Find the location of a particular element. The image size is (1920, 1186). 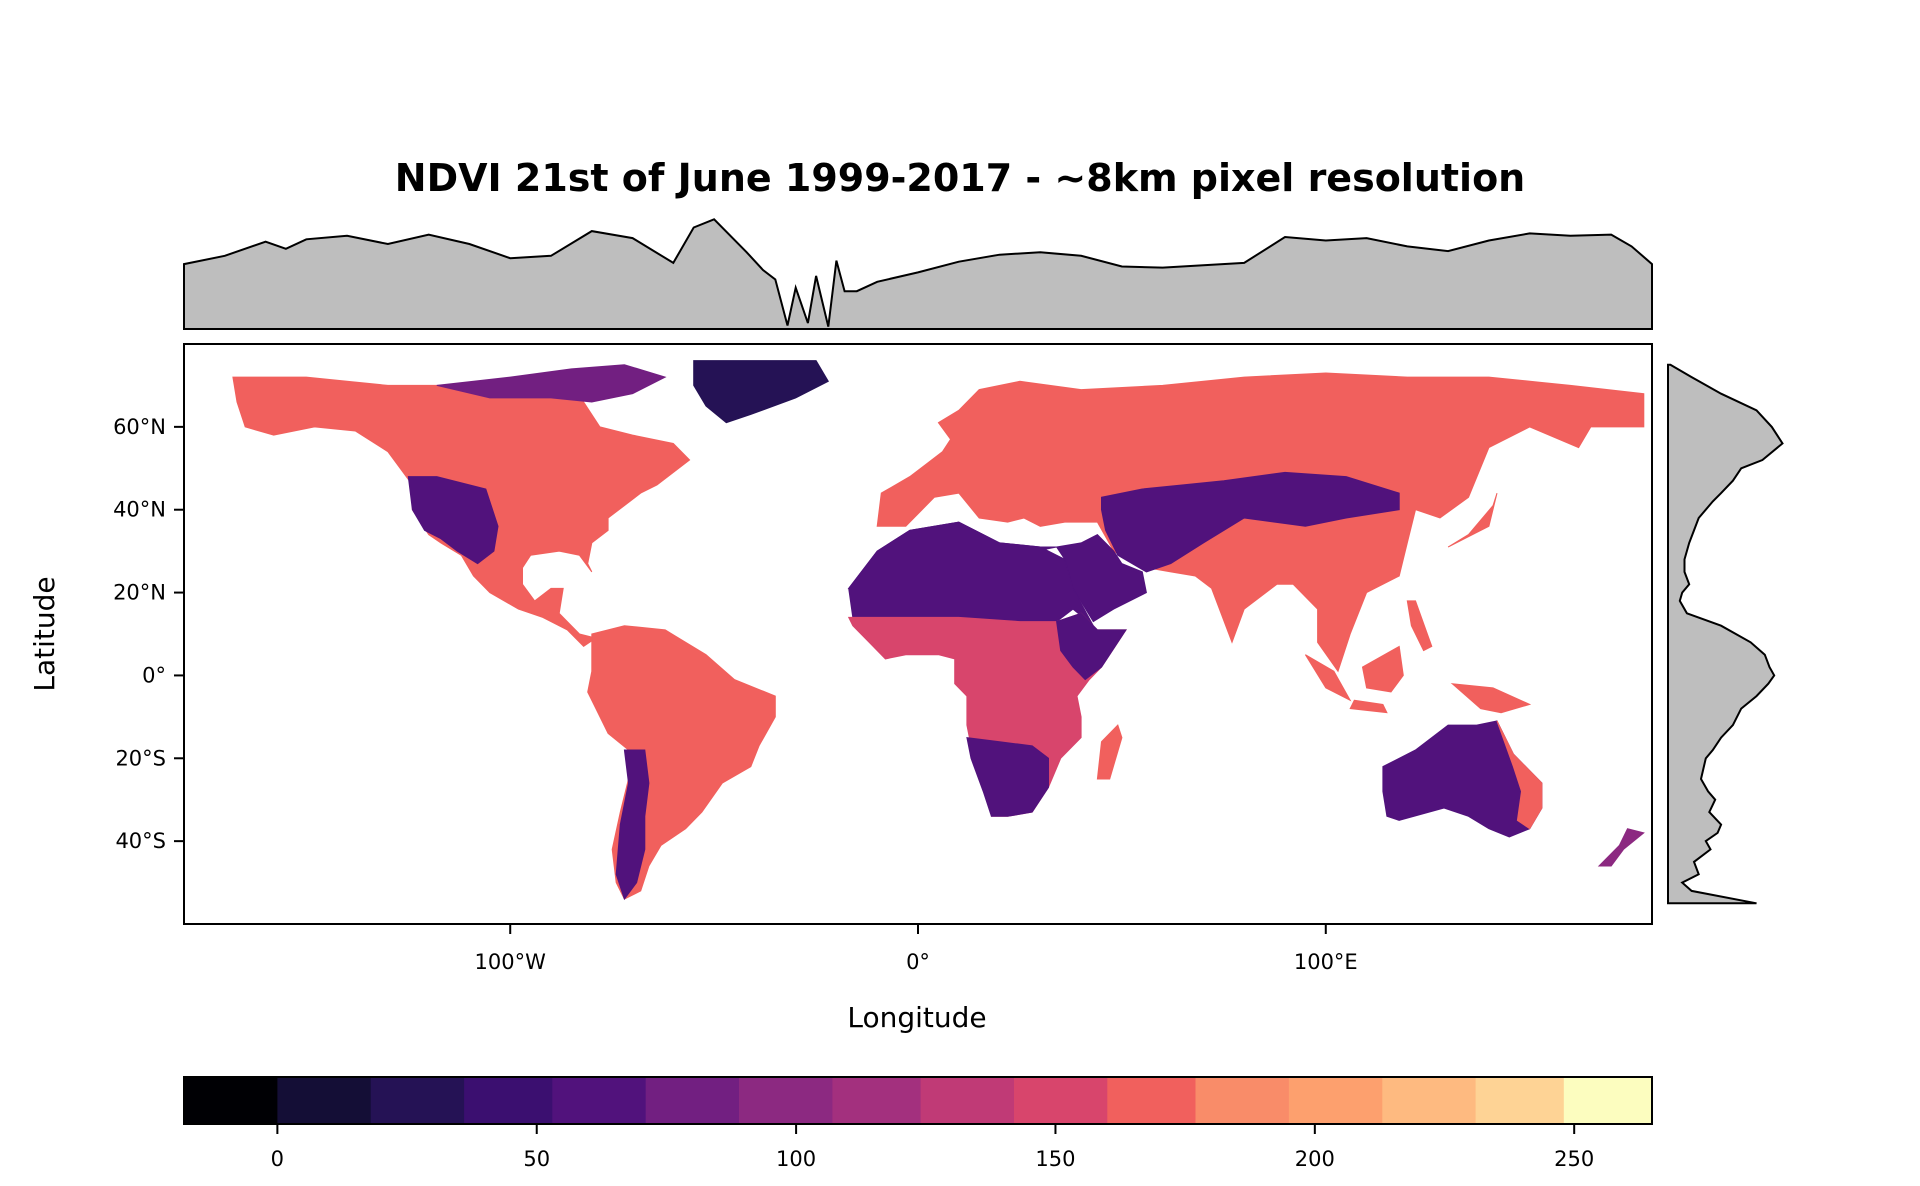

lat-tick-label: 20°N is located at coordinates (139, 593).